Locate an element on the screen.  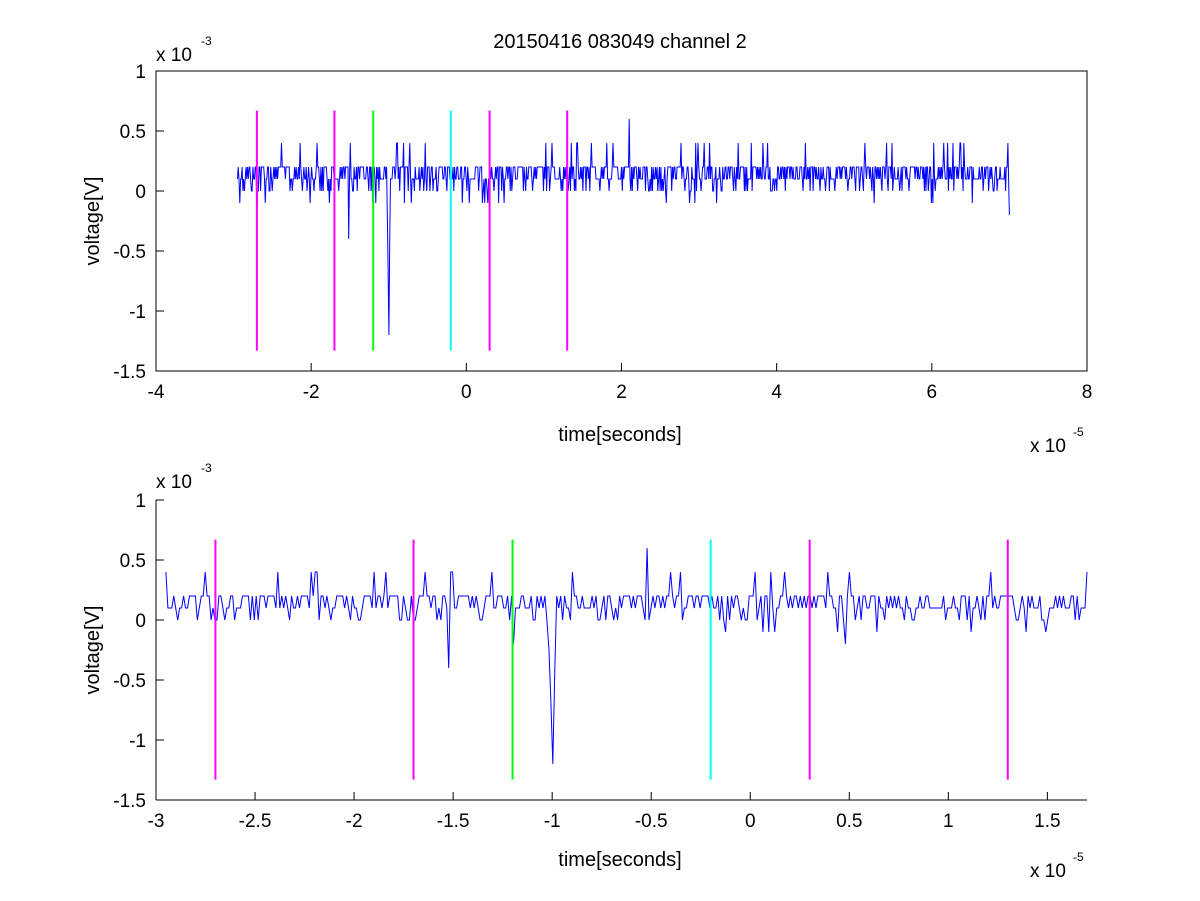
top-plot-x-tick-label: 0 is located at coordinates (466, 392).